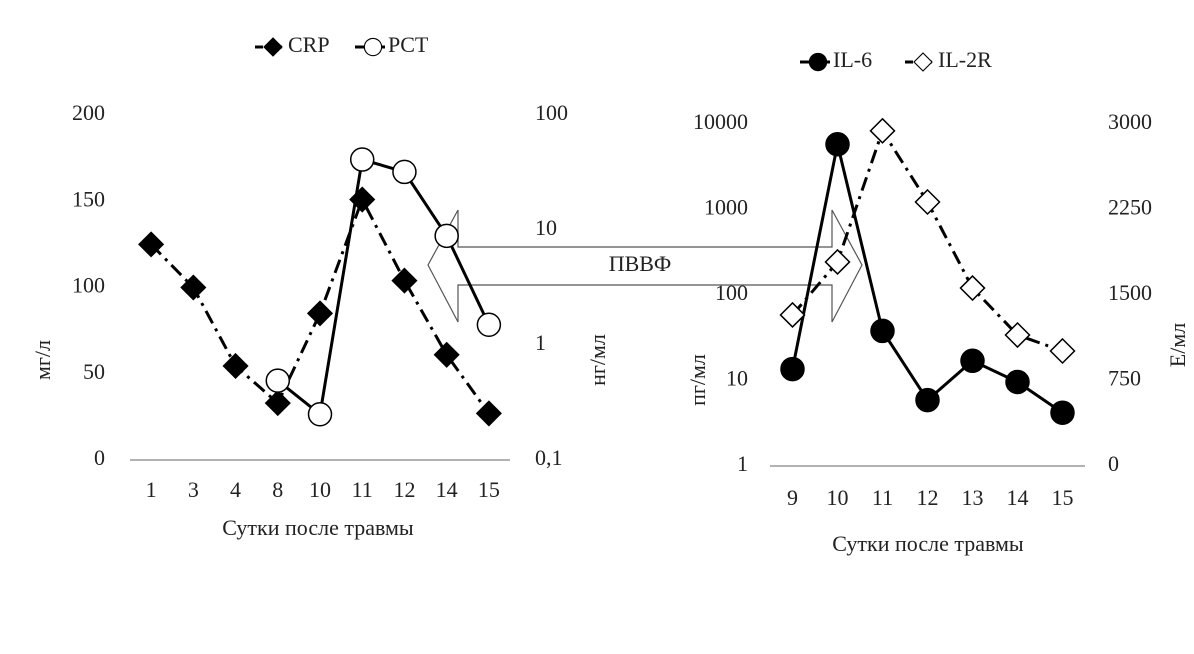 This screenshot has width=1194, height=654. I want to click on x-tick-label: 4, so click(235, 489).